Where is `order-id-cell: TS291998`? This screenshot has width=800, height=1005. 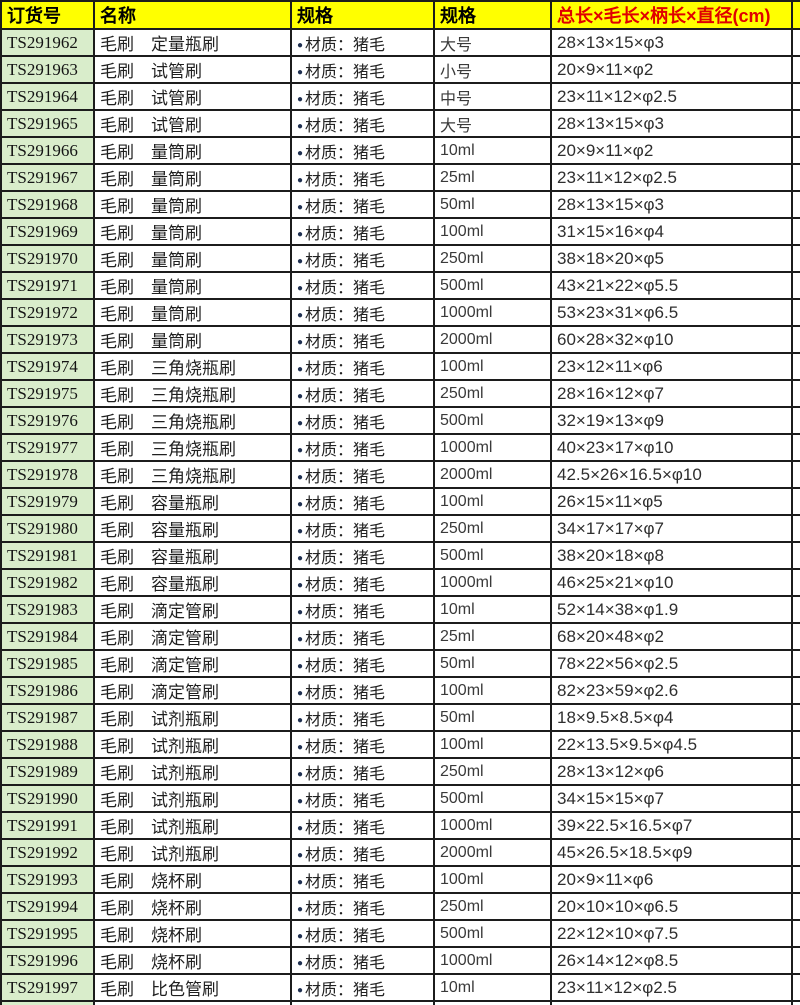
order-id-cell: TS291998 is located at coordinates (47, 1002).